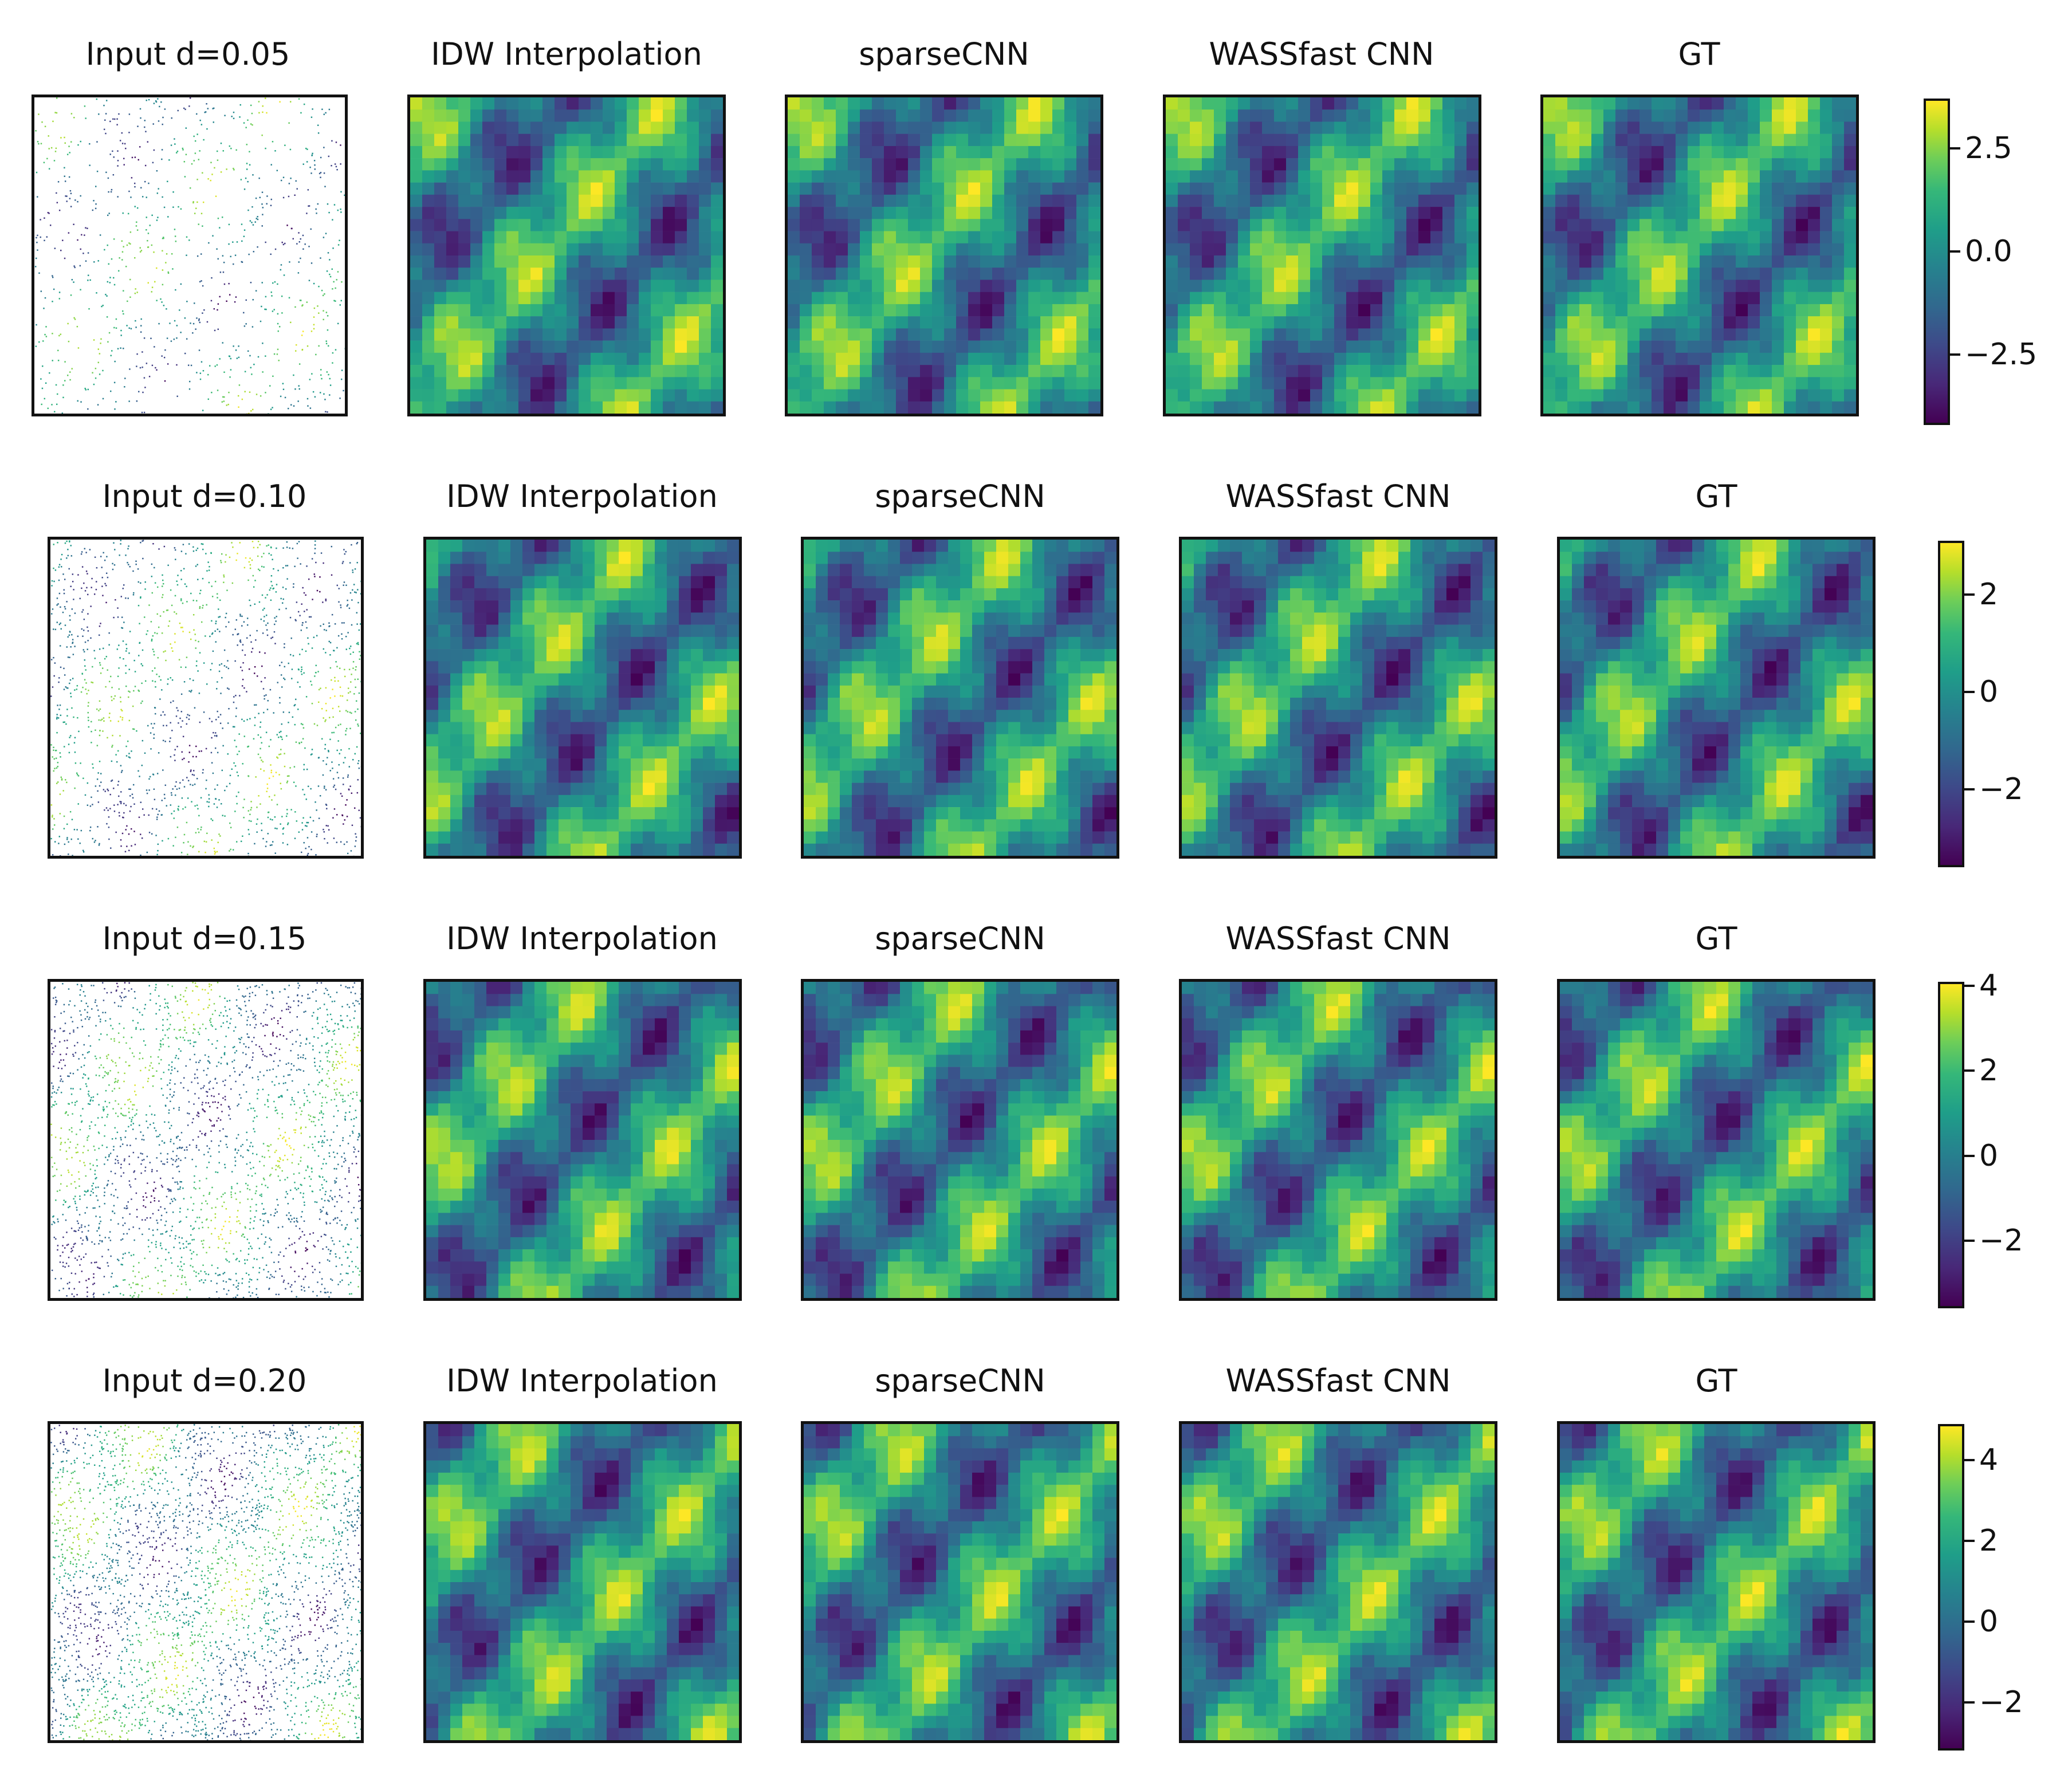  What do you see at coordinates (1988, 148) in the screenshot?
I see `colorbar-tick-label: 2.5` at bounding box center [1988, 148].